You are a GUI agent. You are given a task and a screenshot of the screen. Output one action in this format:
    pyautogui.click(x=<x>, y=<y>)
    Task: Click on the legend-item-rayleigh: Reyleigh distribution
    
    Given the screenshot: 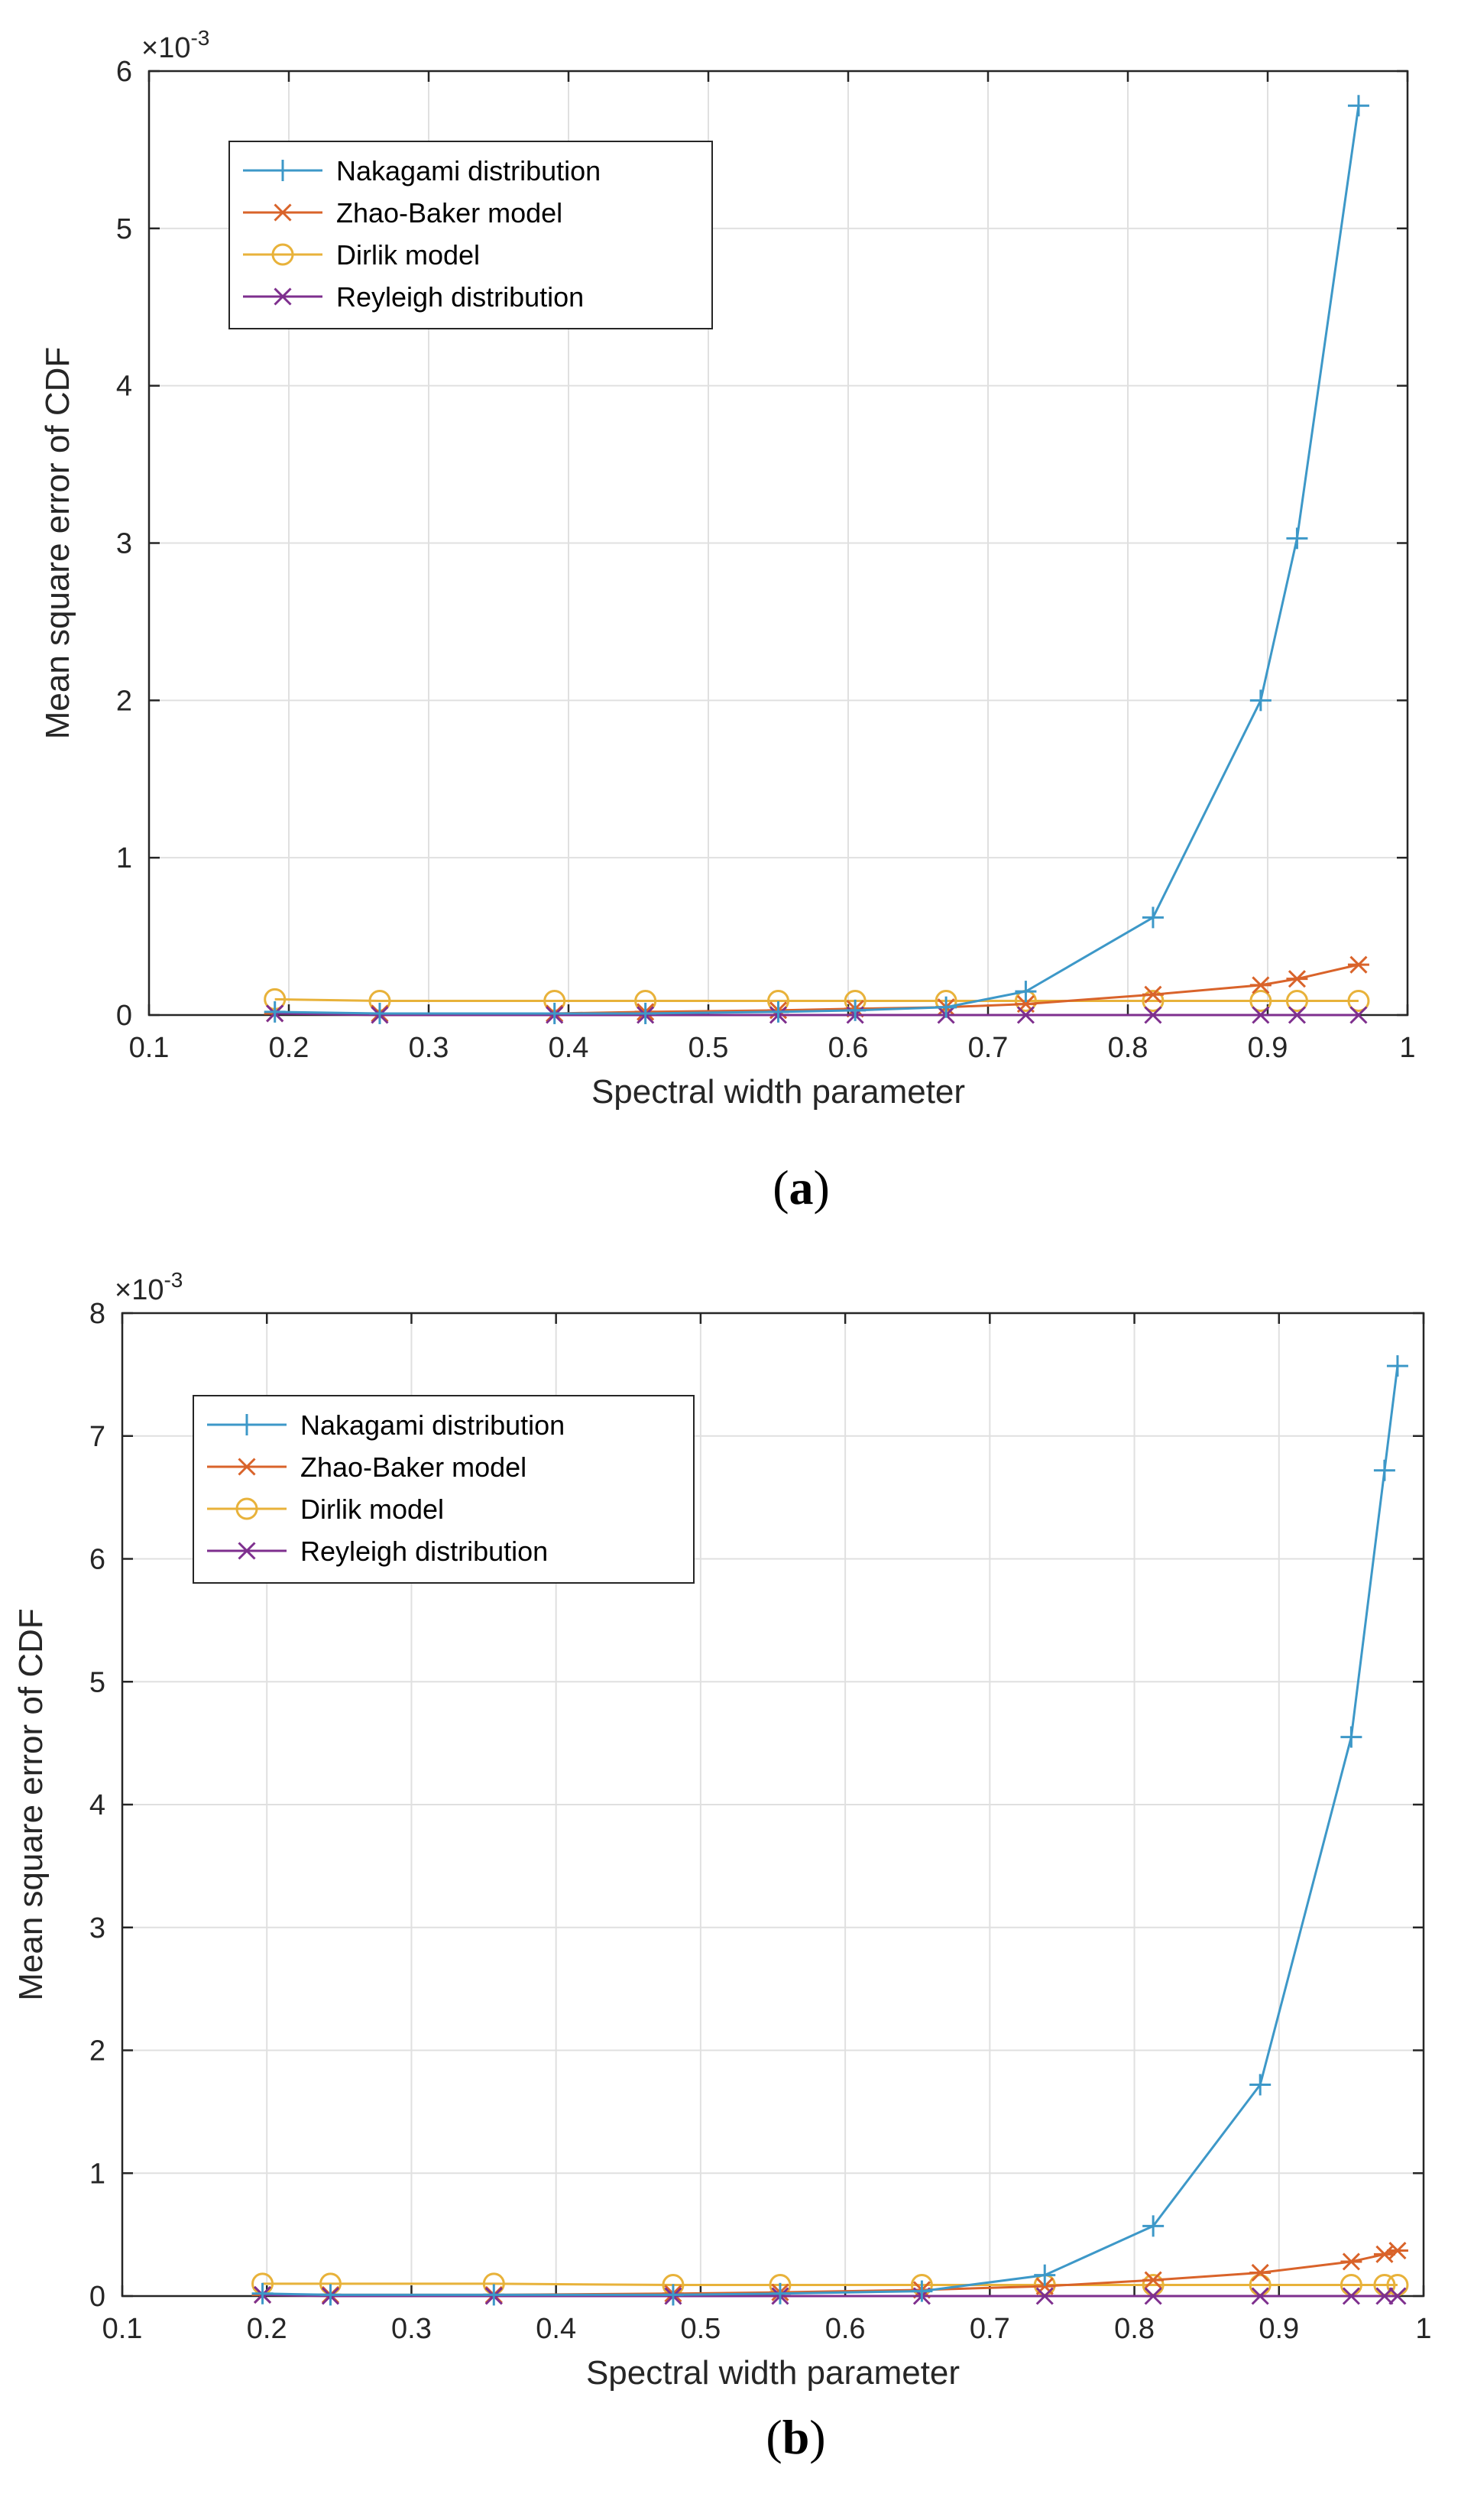 What is the action you would take?
    pyautogui.click(x=414, y=297)
    